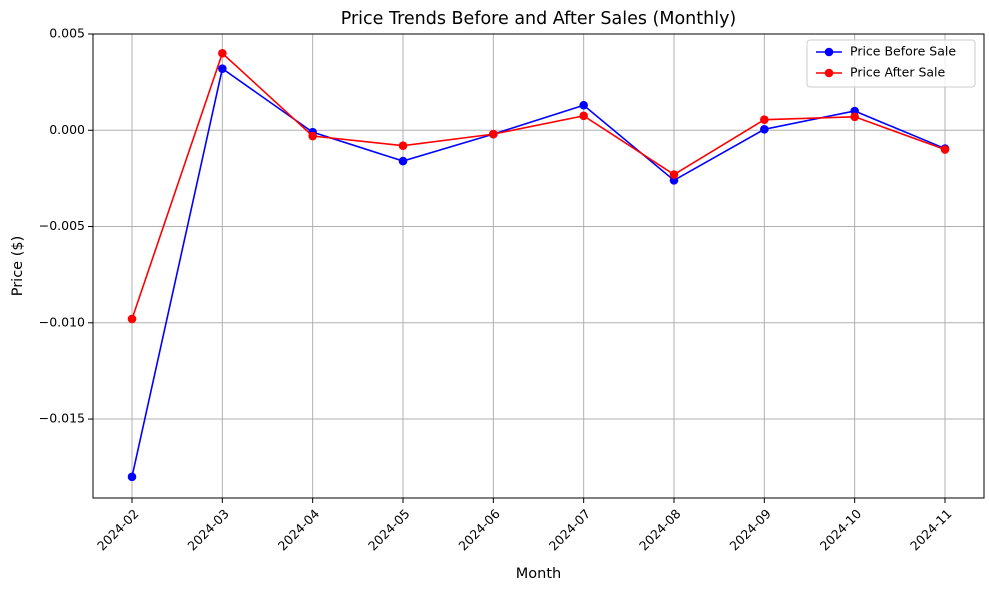 The width and height of the screenshot is (989, 590). What do you see at coordinates (750, 530) in the screenshot?
I see `x-tick-label: 2024-09` at bounding box center [750, 530].